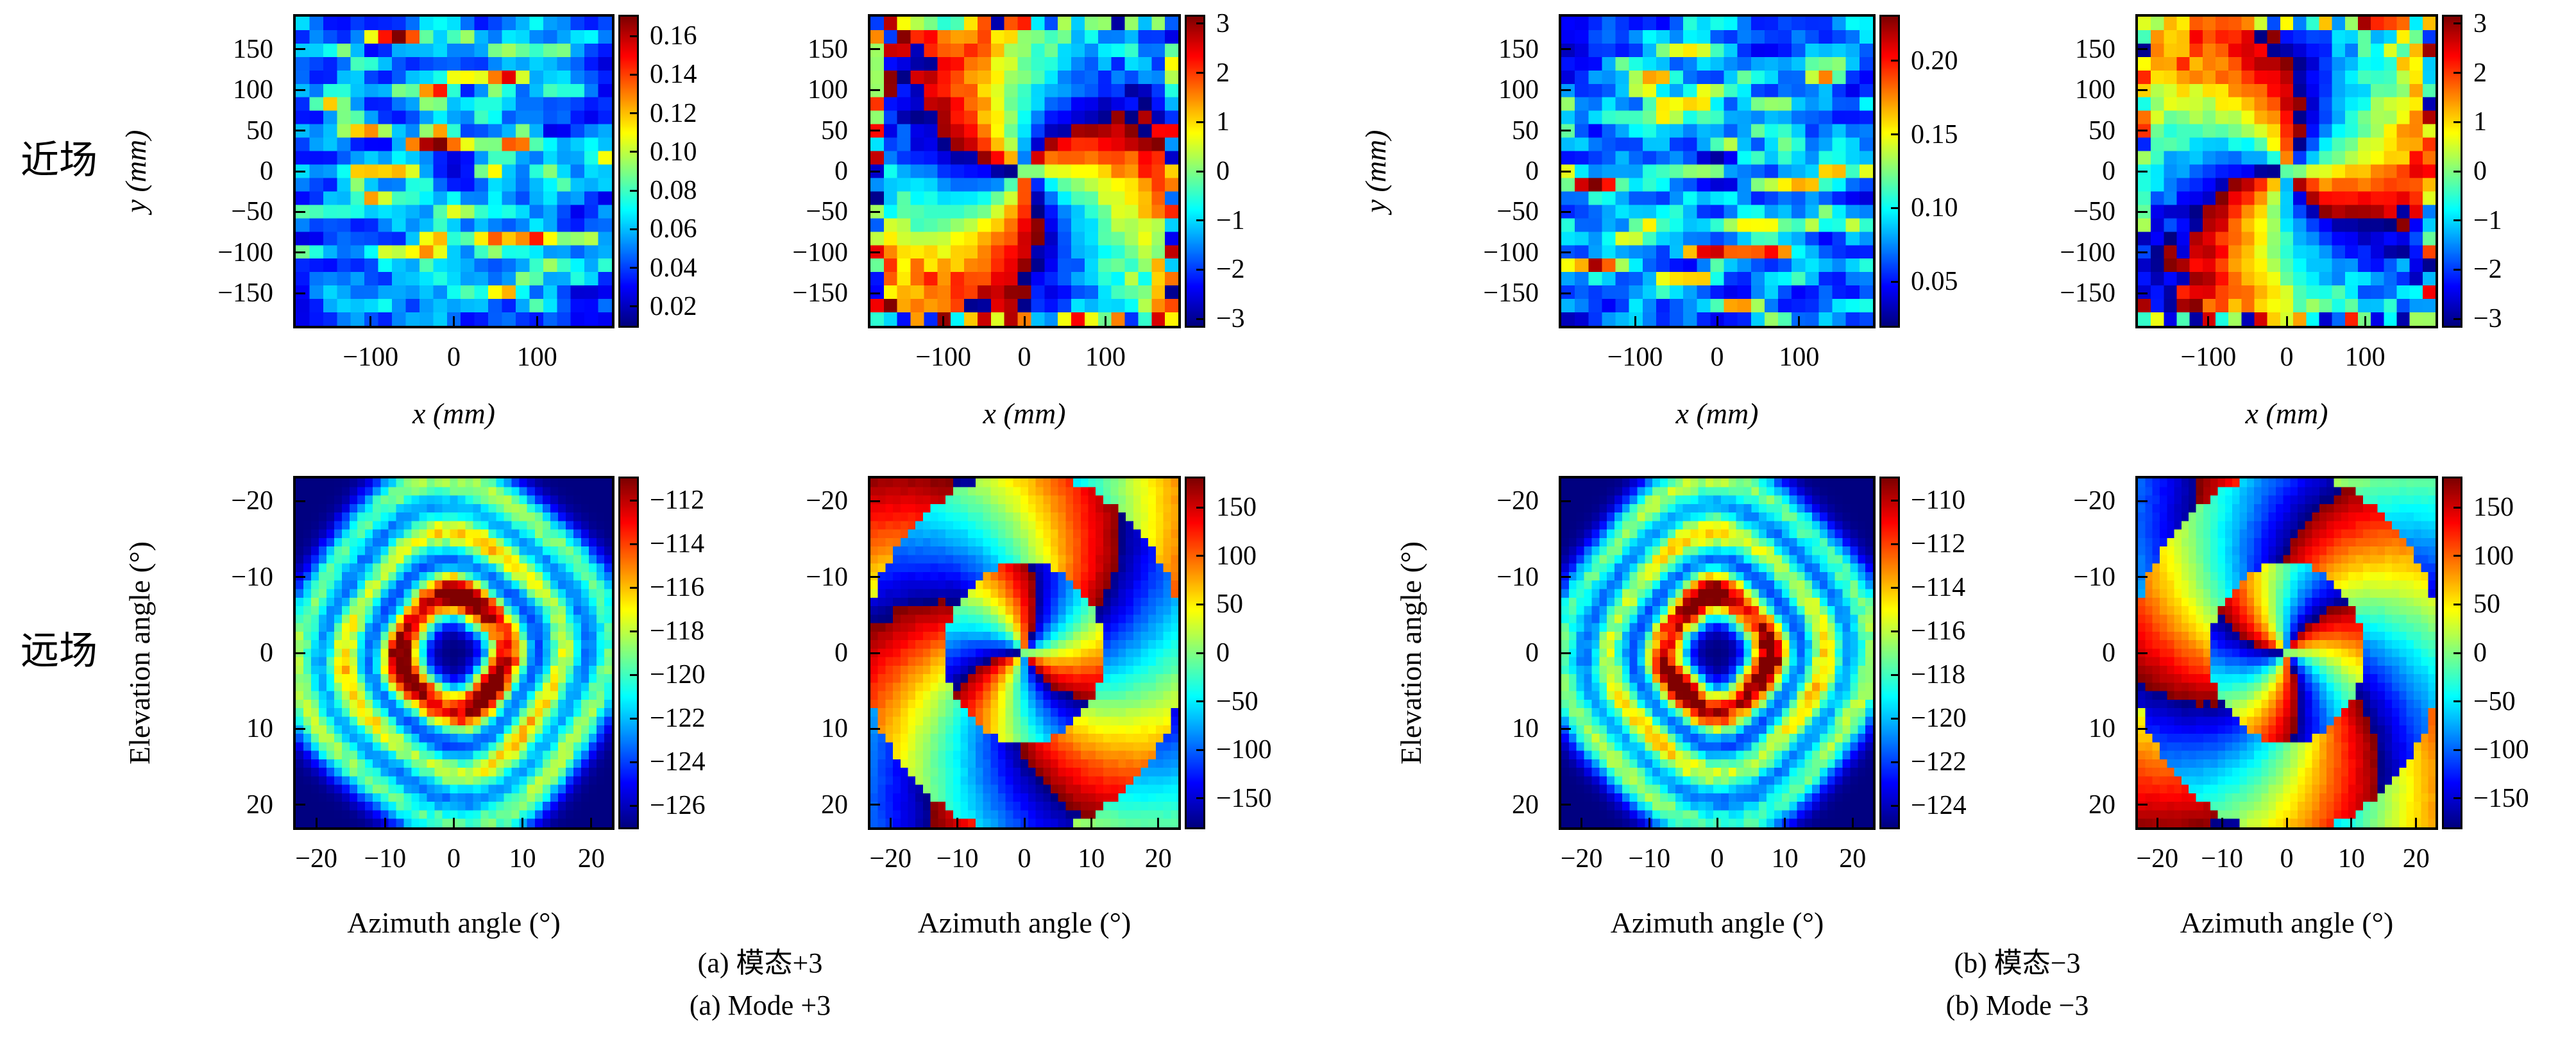 Image resolution: width=2576 pixels, height=1048 pixels. I want to click on caption-a-line2: (a) Mode +3, so click(760, 1005).